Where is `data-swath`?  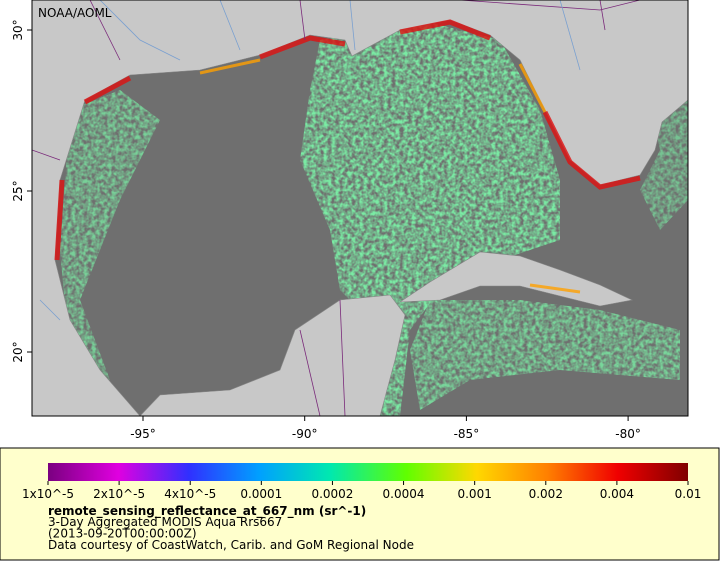
data-swath is located at coordinates (545, 355).